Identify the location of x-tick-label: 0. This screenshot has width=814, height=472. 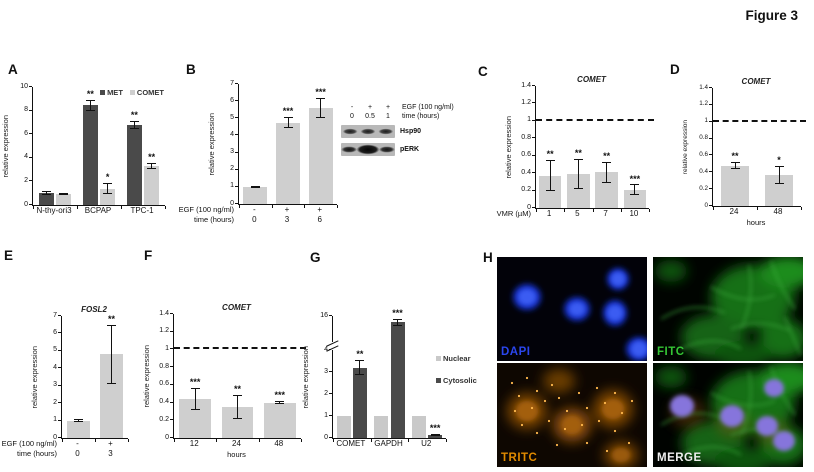
(77, 453).